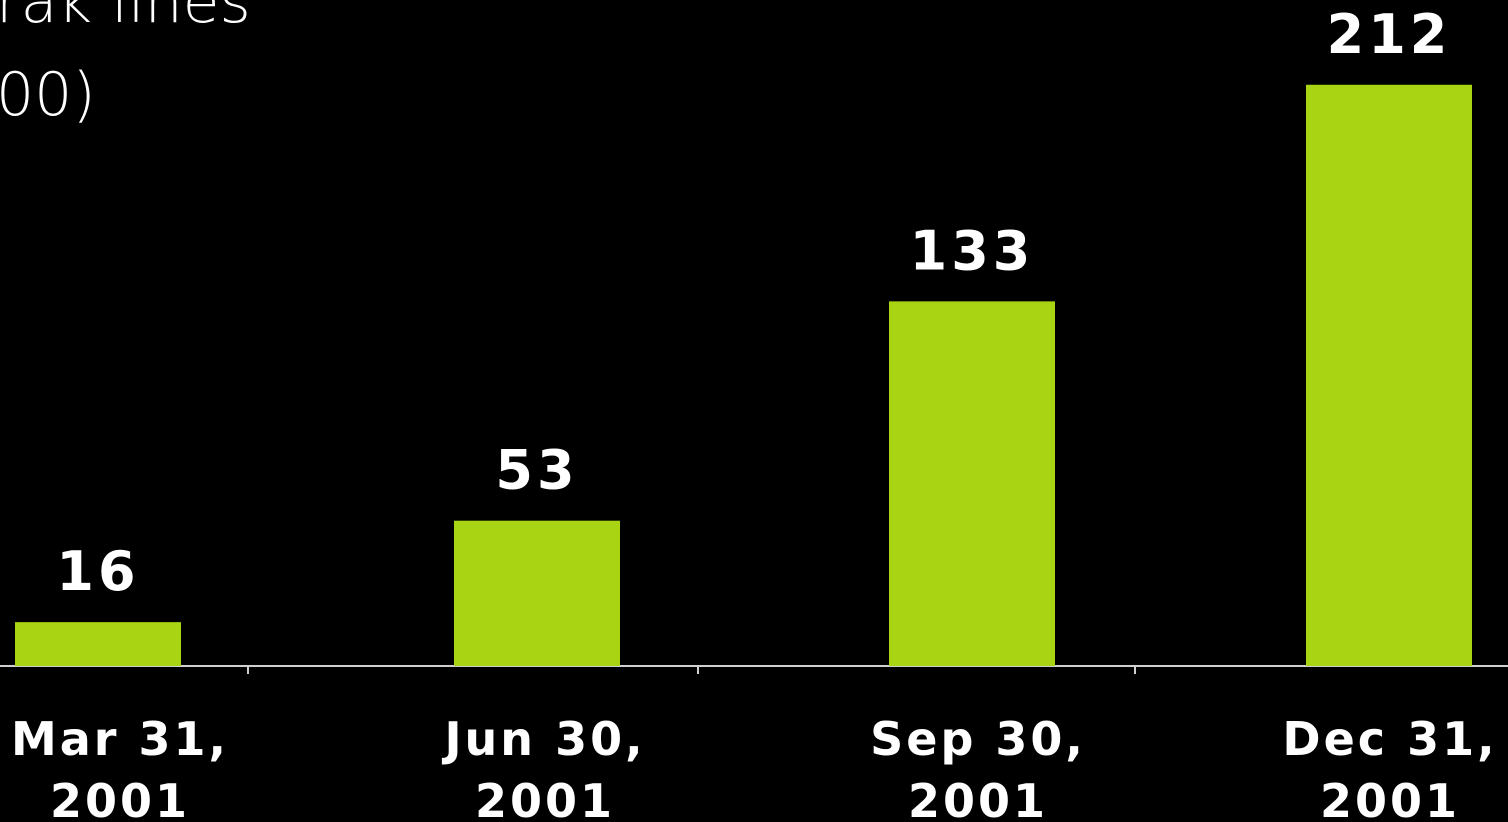 The height and width of the screenshot is (822, 1508). What do you see at coordinates (1389, 34) in the screenshot?
I see `data-label: 212` at bounding box center [1389, 34].